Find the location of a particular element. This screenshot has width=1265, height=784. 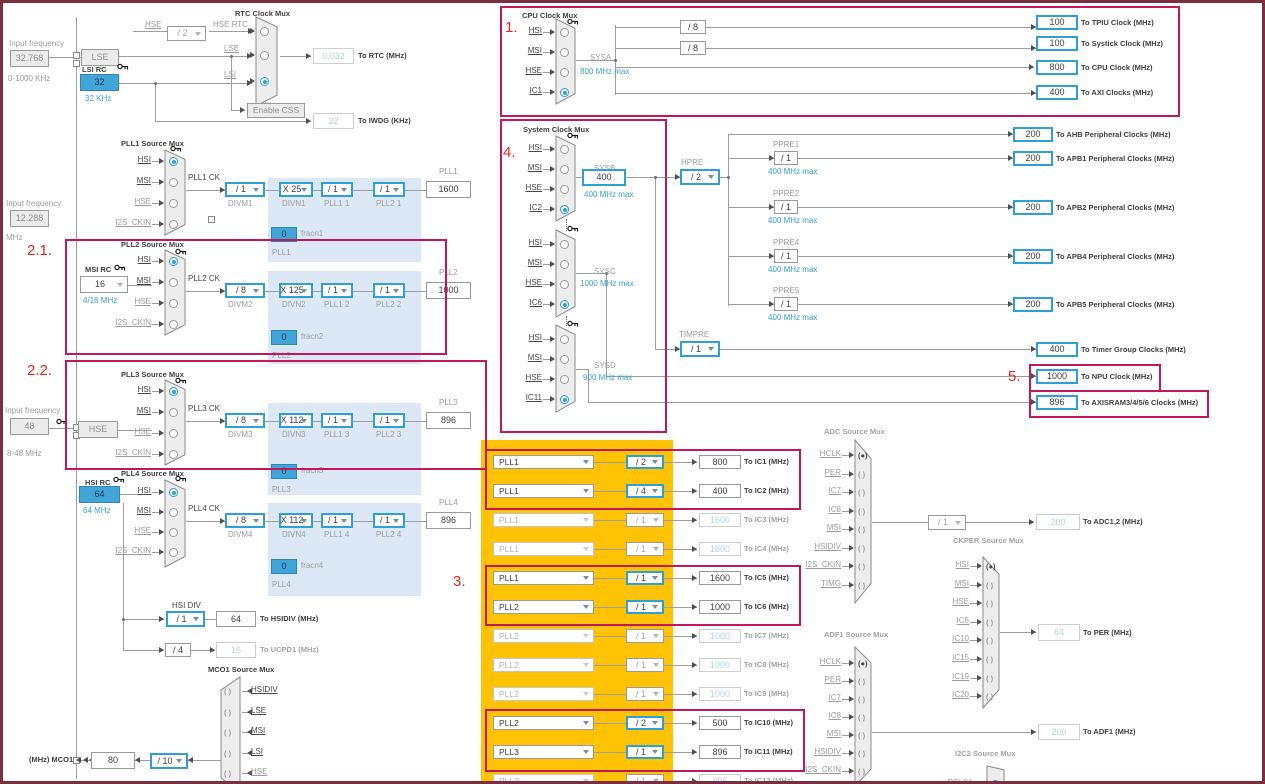

pll4-fracn-input: 0 is located at coordinates (284, 566).